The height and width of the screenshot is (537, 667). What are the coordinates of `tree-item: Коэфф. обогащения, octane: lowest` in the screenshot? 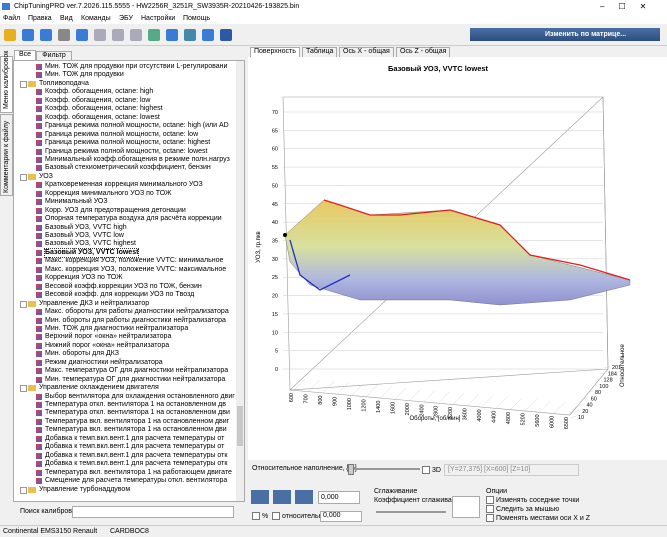 It's located at (102, 117).